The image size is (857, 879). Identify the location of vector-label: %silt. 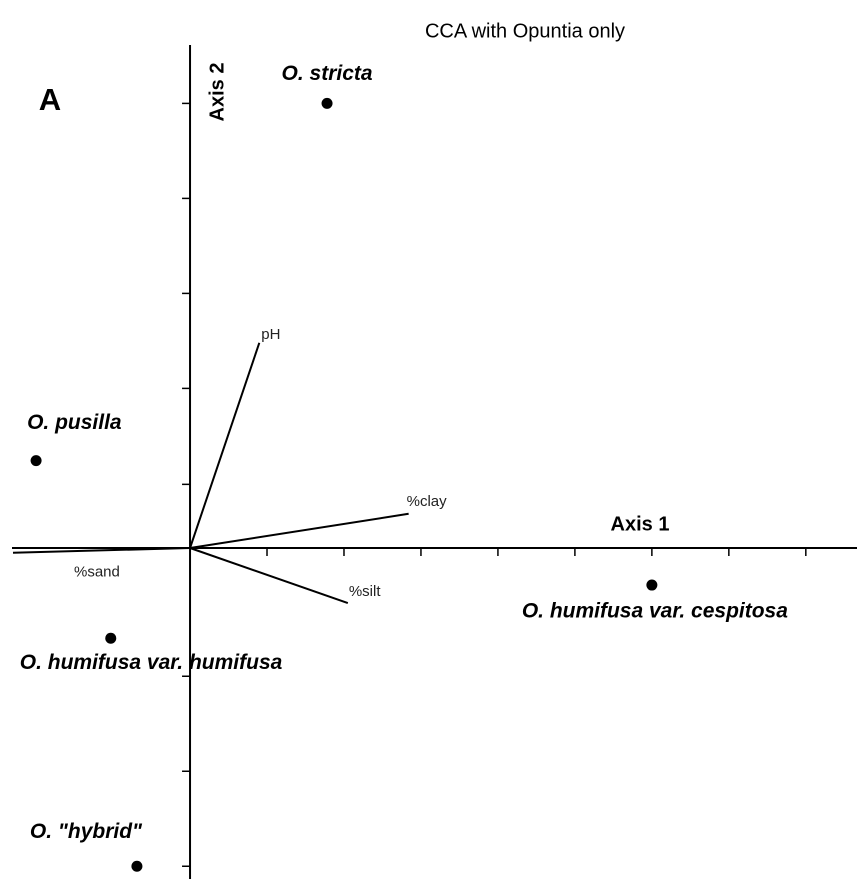
(365, 591).